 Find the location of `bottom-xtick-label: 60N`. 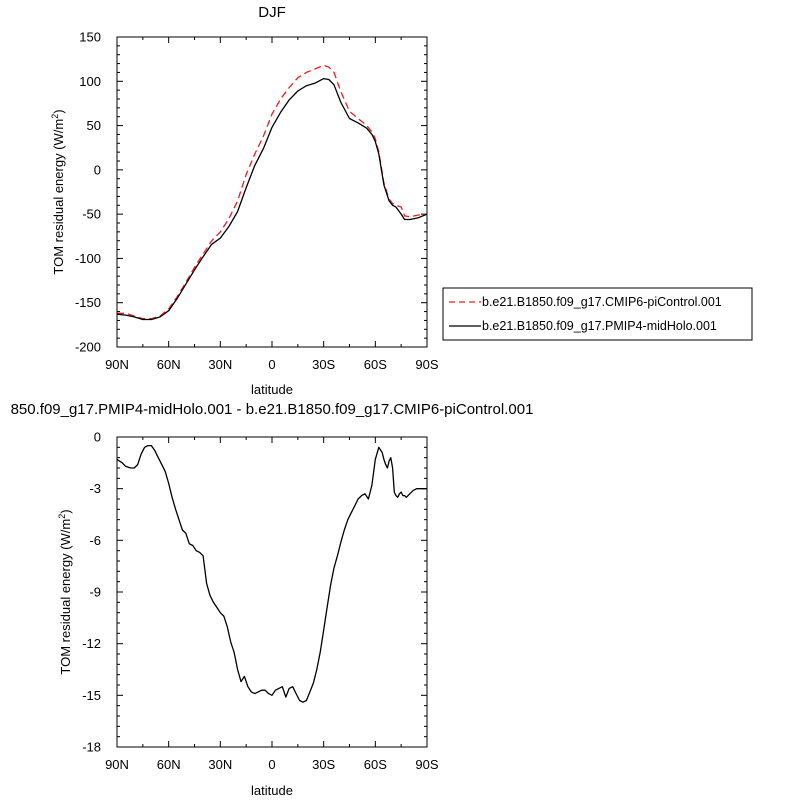

bottom-xtick-label: 60N is located at coordinates (169, 764).